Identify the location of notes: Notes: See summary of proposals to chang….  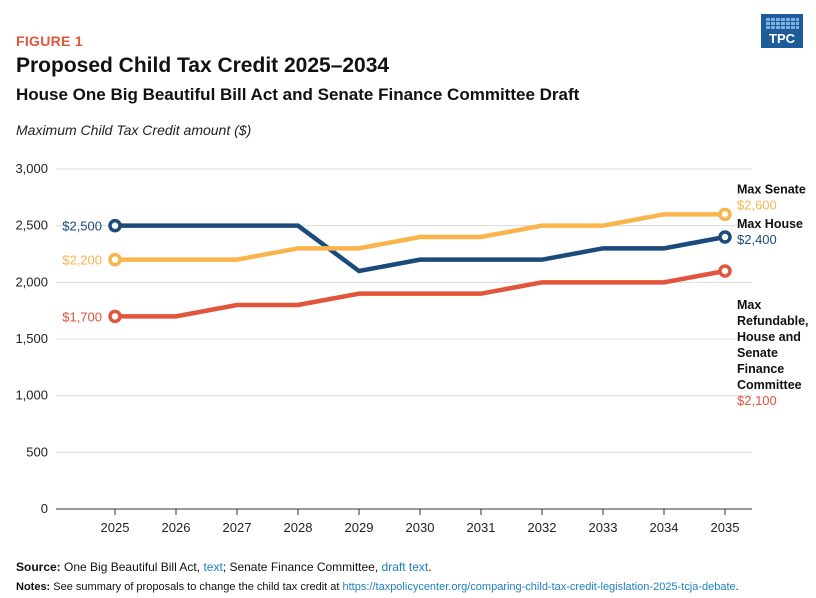
(377, 587).